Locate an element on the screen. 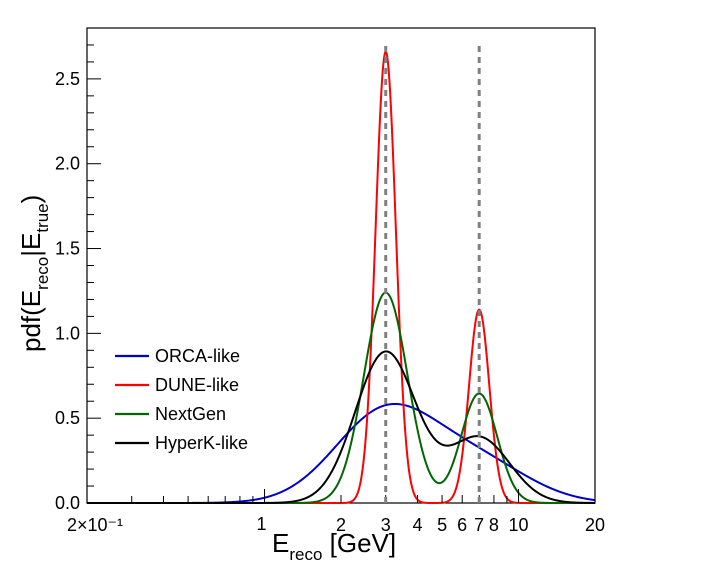 The height and width of the screenshot is (572, 726). y-axis-title-post: ) is located at coordinates (31, 199).